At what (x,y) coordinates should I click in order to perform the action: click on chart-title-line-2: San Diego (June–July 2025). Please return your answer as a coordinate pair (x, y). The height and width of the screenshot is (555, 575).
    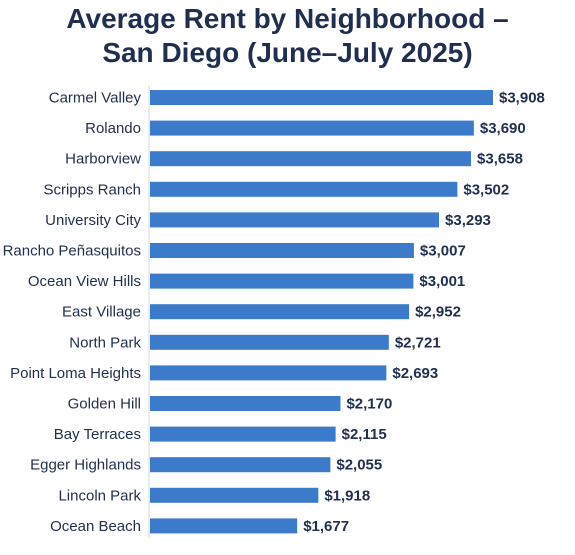
    Looking at the image, I should click on (287, 52).